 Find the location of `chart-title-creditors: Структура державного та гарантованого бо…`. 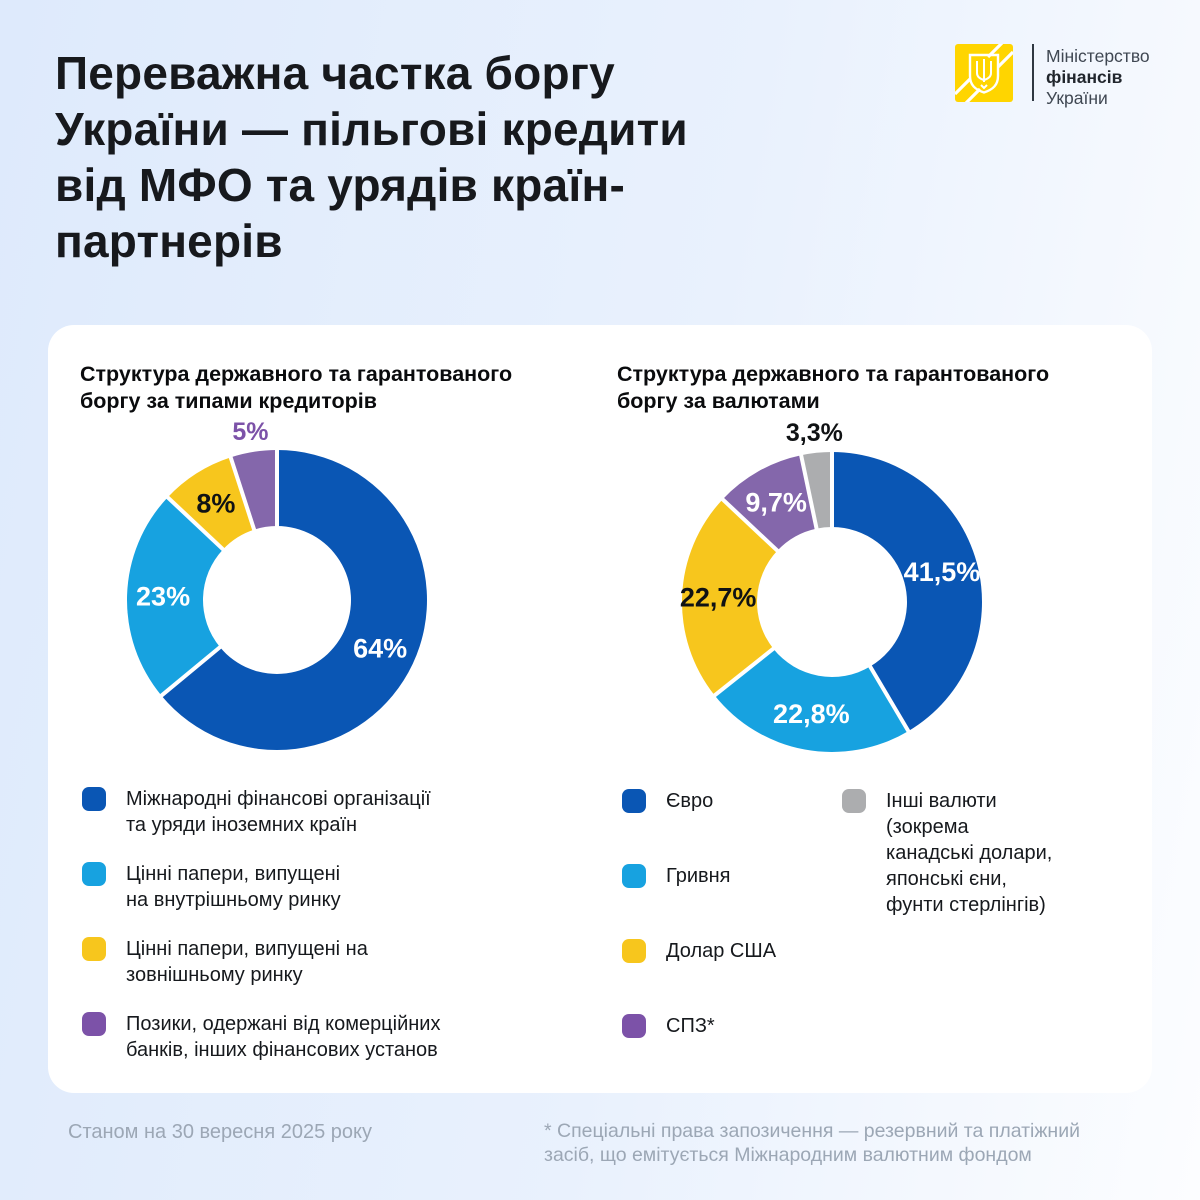

chart-title-creditors: Структура державного та гарантованого бо… is located at coordinates (296, 388).